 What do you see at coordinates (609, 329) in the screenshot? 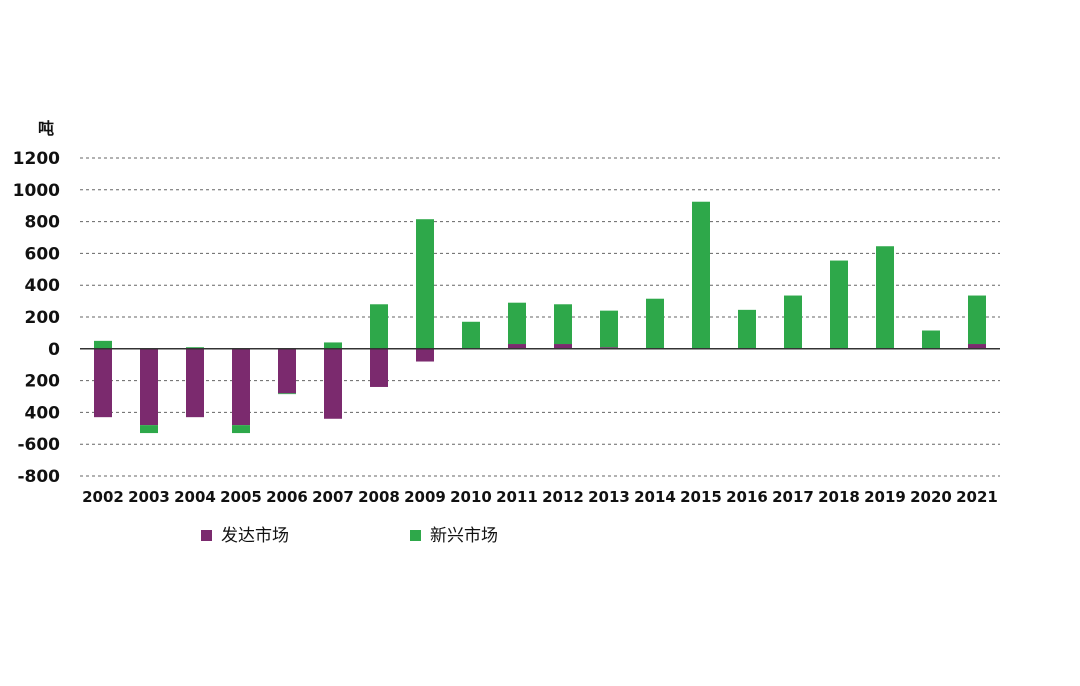
I see `bar-emerging-2013` at bounding box center [609, 329].